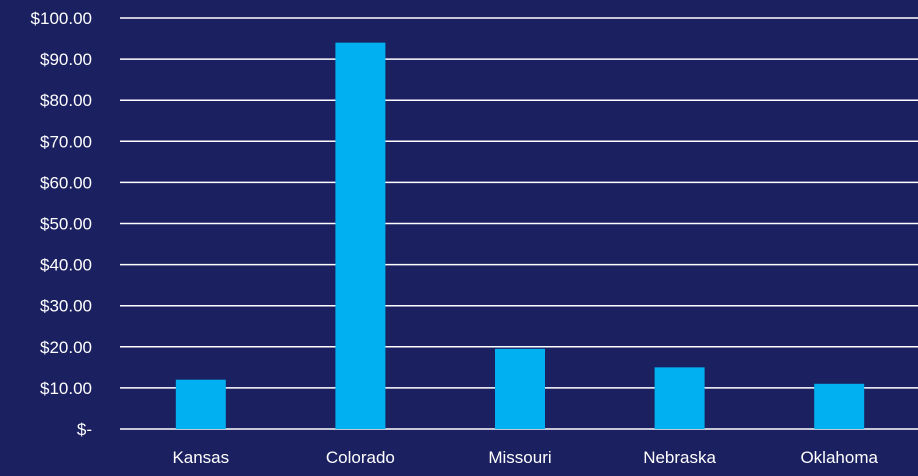 The width and height of the screenshot is (918, 476). I want to click on y-tick-label: $10.00, so click(66, 388).